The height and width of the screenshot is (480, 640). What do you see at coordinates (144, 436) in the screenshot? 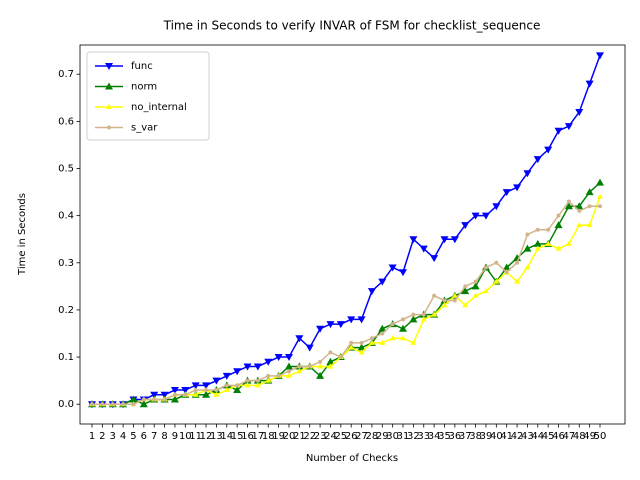
I see `x-tick-label: 6` at bounding box center [144, 436].